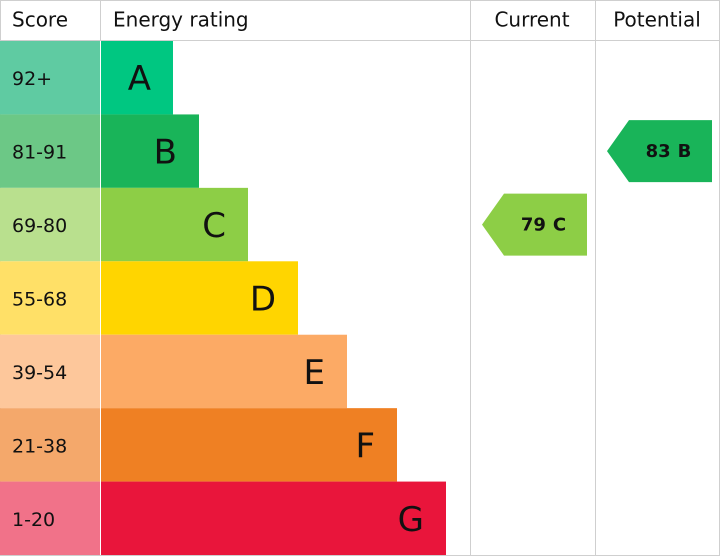 This screenshot has height=560, width=720. I want to click on band-letter: A, so click(139, 79).